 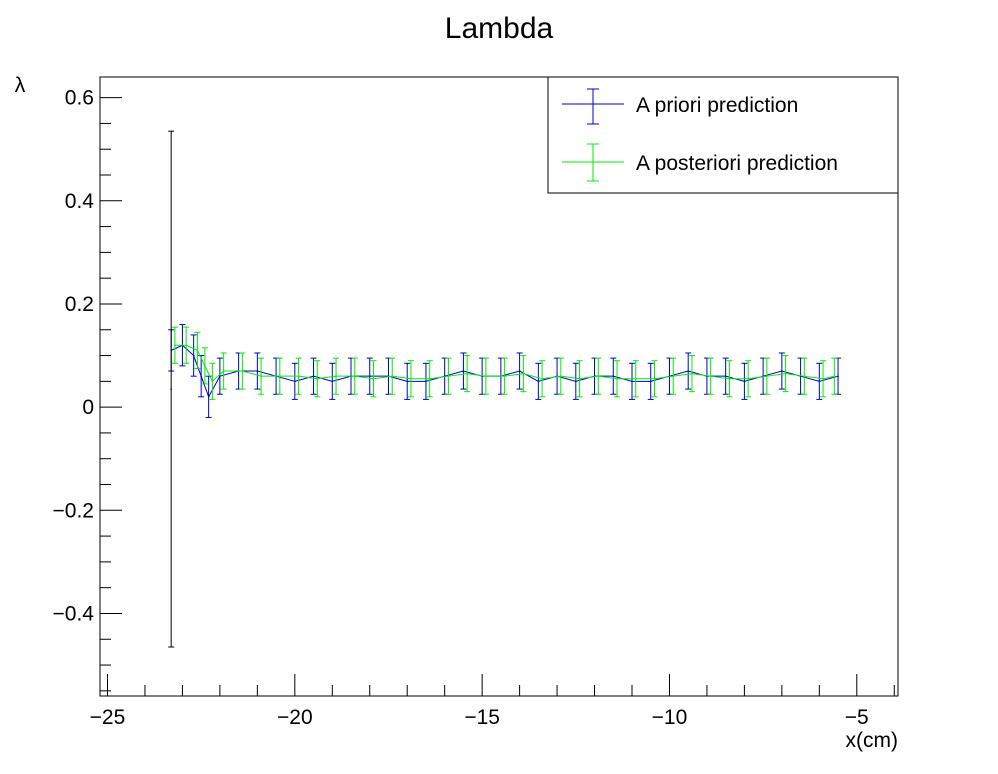 I want to click on x-tick-label: −15, so click(x=482, y=717).